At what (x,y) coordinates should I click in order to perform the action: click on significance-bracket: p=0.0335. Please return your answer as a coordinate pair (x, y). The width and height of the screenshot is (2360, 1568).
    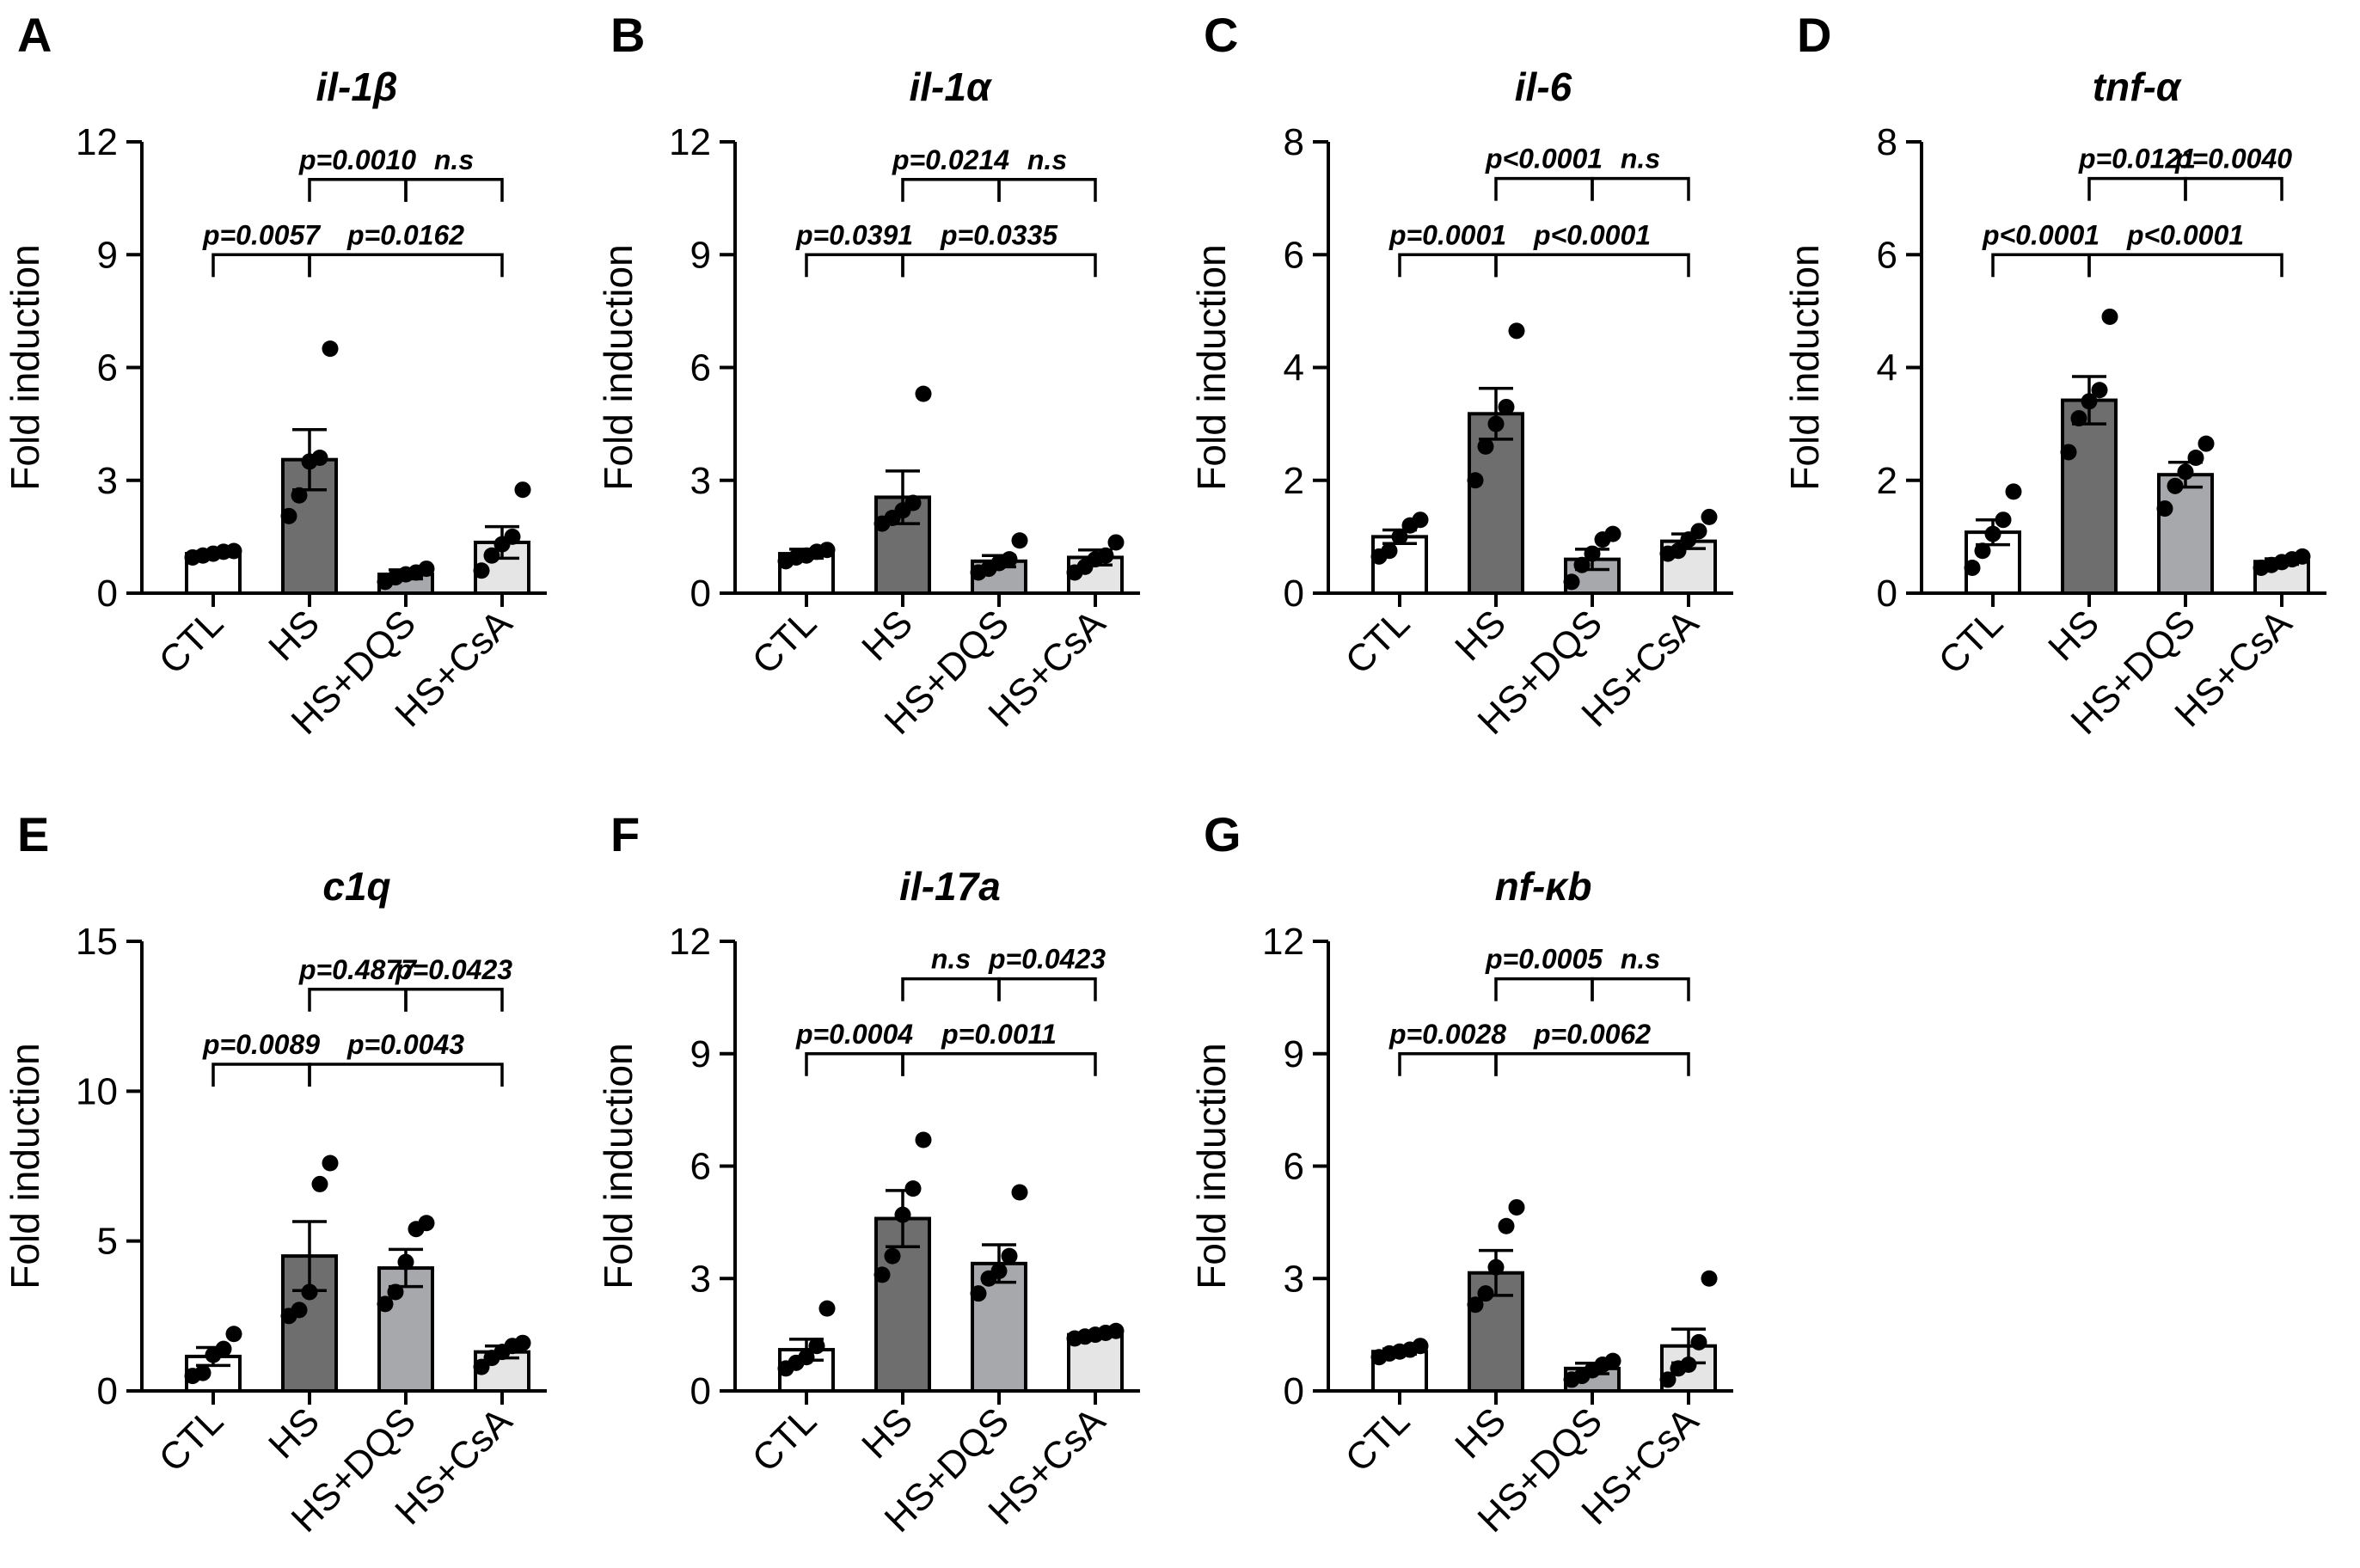
    Looking at the image, I should click on (999, 248).